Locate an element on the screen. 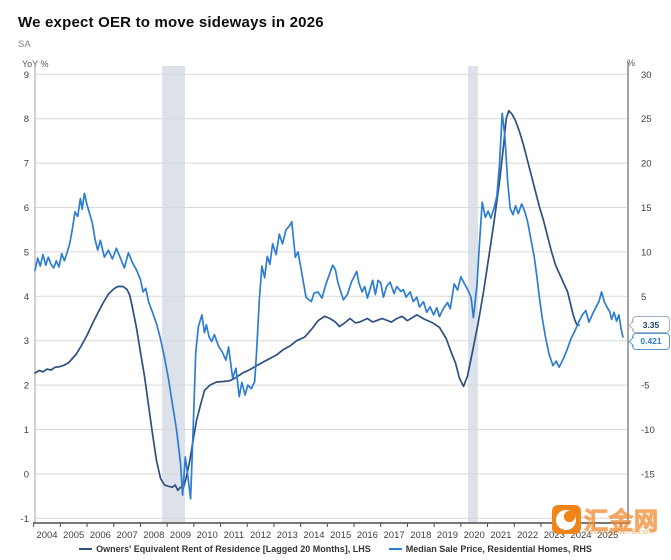 The image size is (671, 560). x-tick-label: 2024 is located at coordinates (580, 535).